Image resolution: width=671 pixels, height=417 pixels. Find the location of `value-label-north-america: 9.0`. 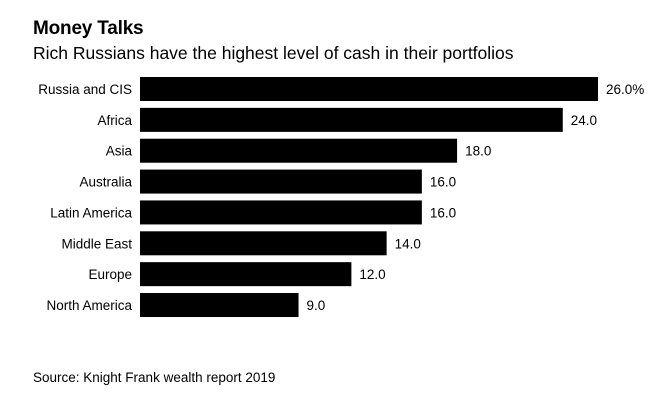

value-label-north-america: 9.0 is located at coordinates (316, 305).